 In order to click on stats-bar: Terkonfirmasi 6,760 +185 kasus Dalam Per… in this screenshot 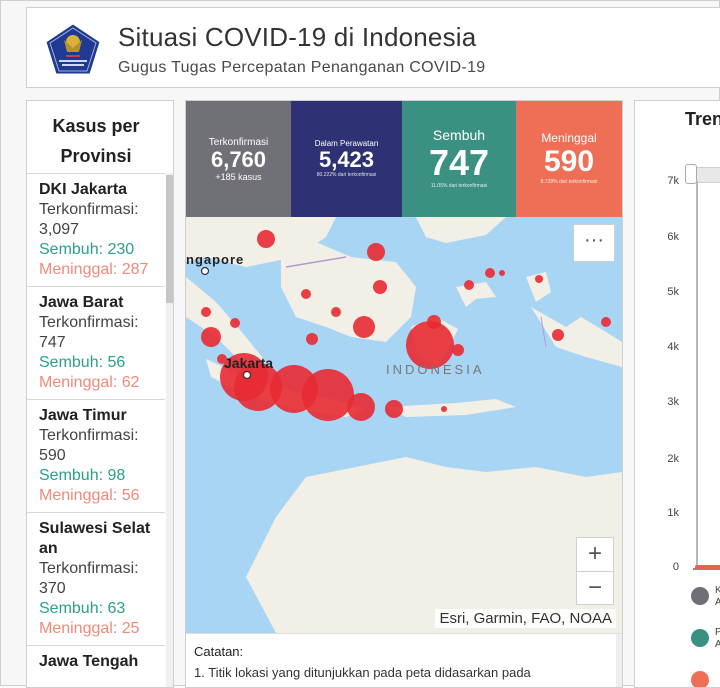, I will do `click(404, 159)`.